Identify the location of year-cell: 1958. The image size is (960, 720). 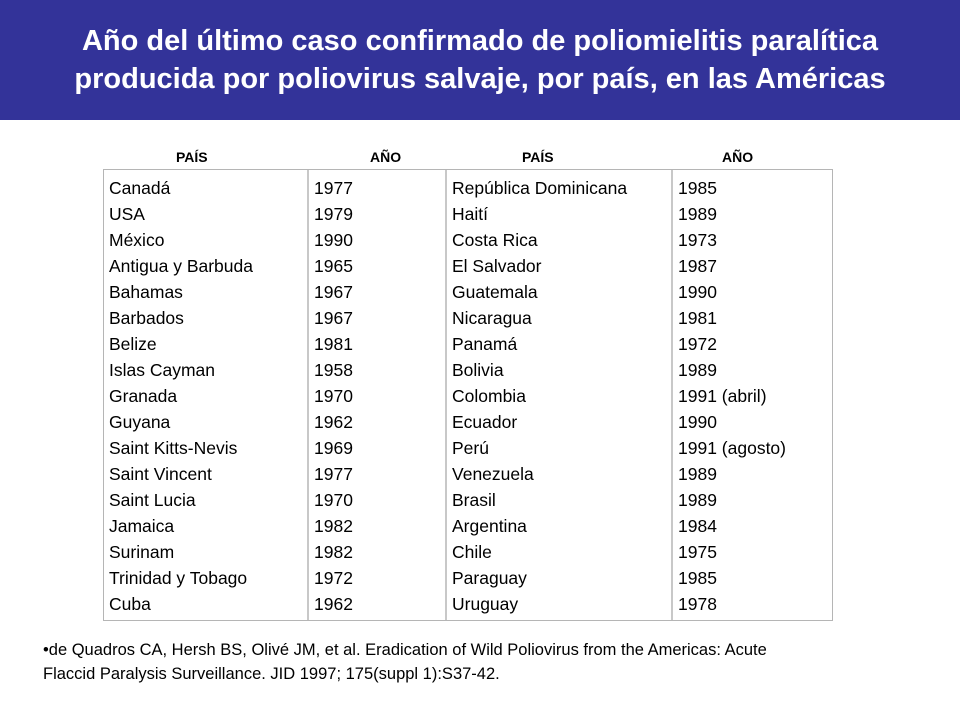
(333, 370).